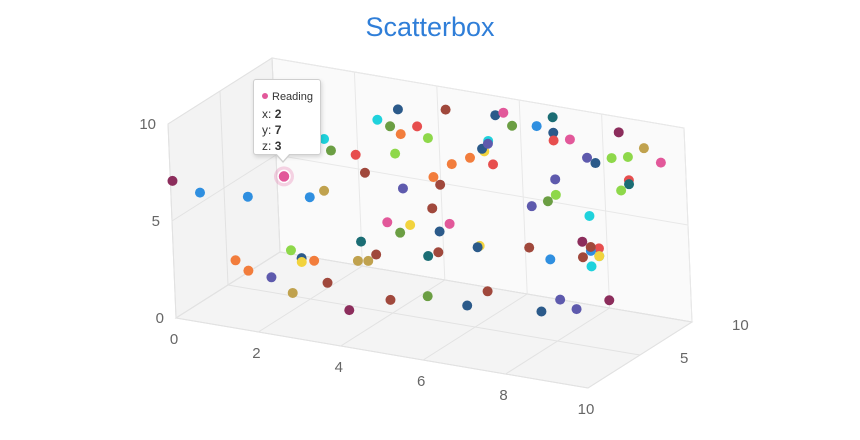  I want to click on y-tick-label: 5, so click(156, 221).